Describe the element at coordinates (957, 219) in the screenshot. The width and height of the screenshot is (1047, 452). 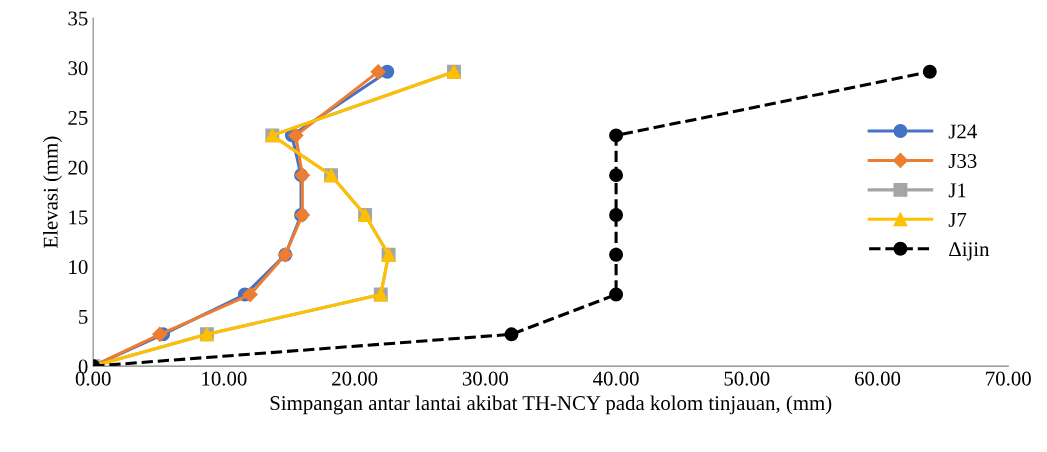
I see `legend-label: J7` at that location.